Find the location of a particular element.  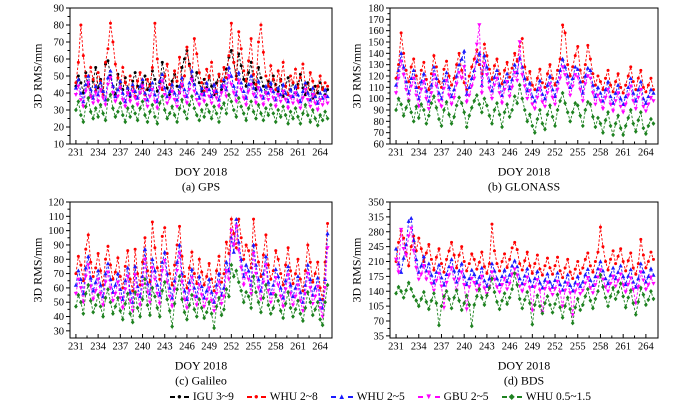

x-axis-label-gps: DOY 2018 is located at coordinates (201, 171).